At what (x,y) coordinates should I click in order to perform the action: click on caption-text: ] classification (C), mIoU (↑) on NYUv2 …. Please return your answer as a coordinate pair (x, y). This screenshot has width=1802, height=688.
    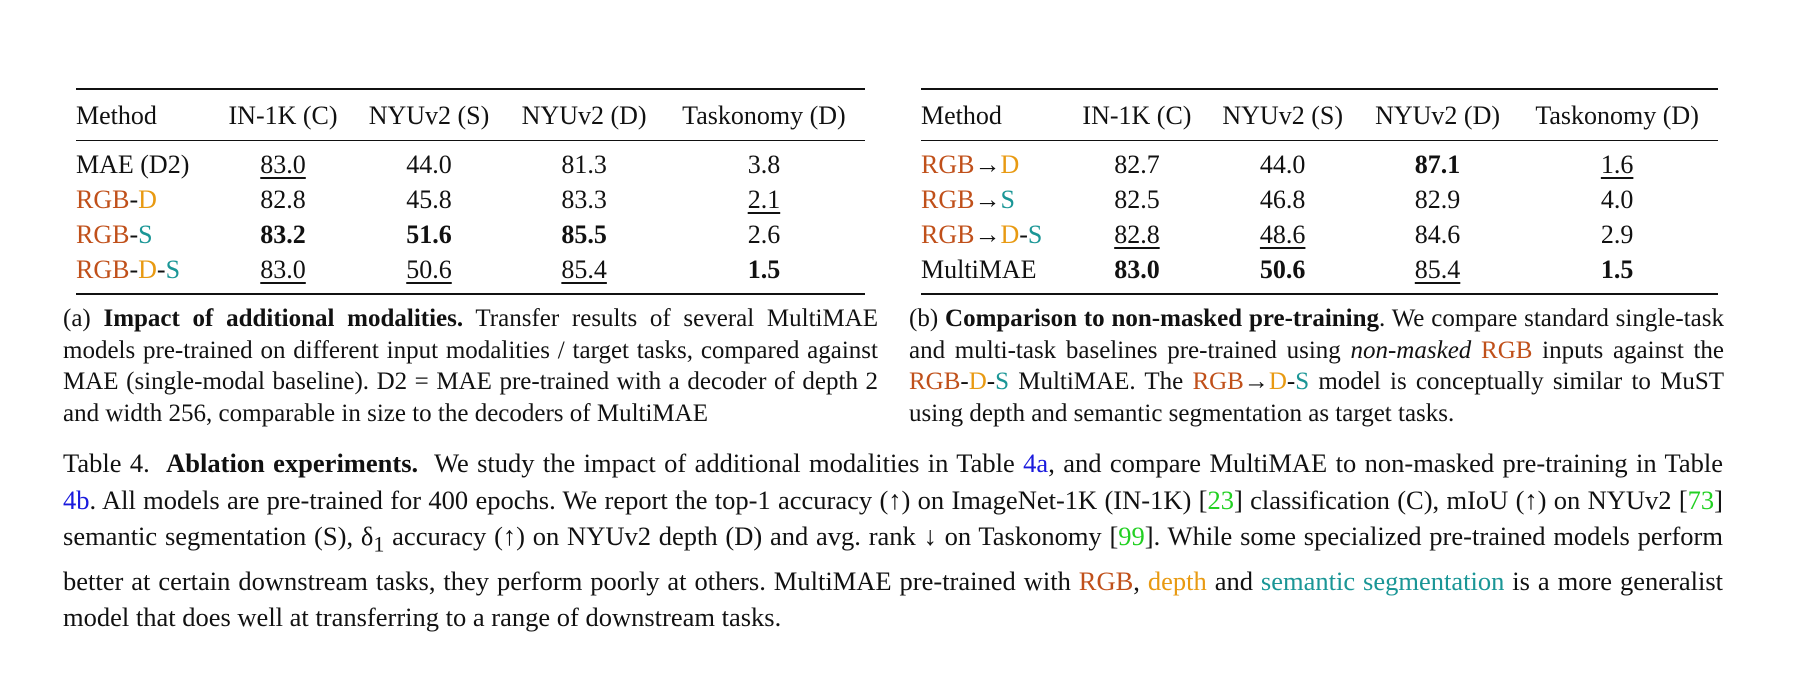
    Looking at the image, I should click on (1460, 499).